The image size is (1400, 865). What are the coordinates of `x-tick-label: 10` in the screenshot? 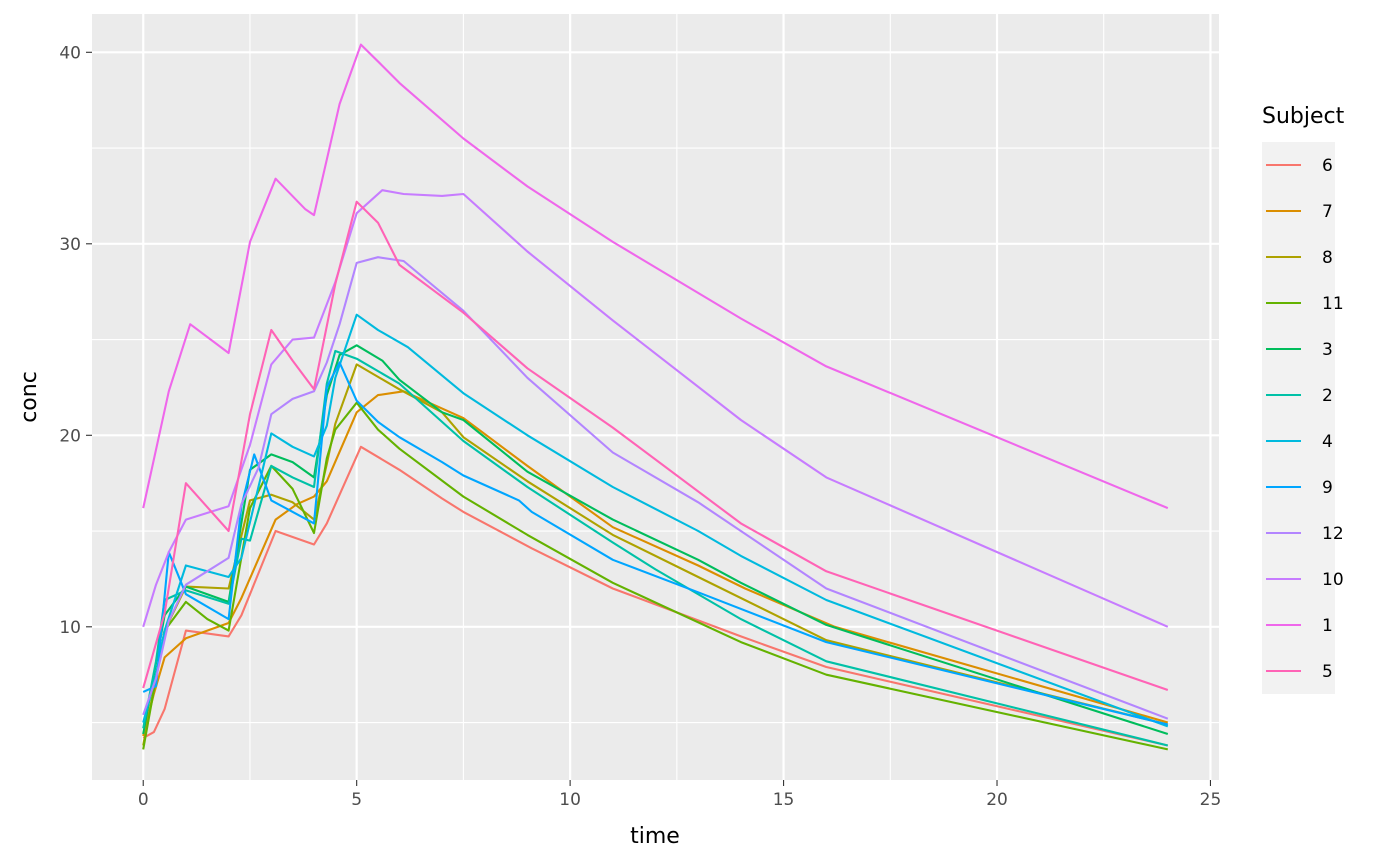 It's located at (570, 800).